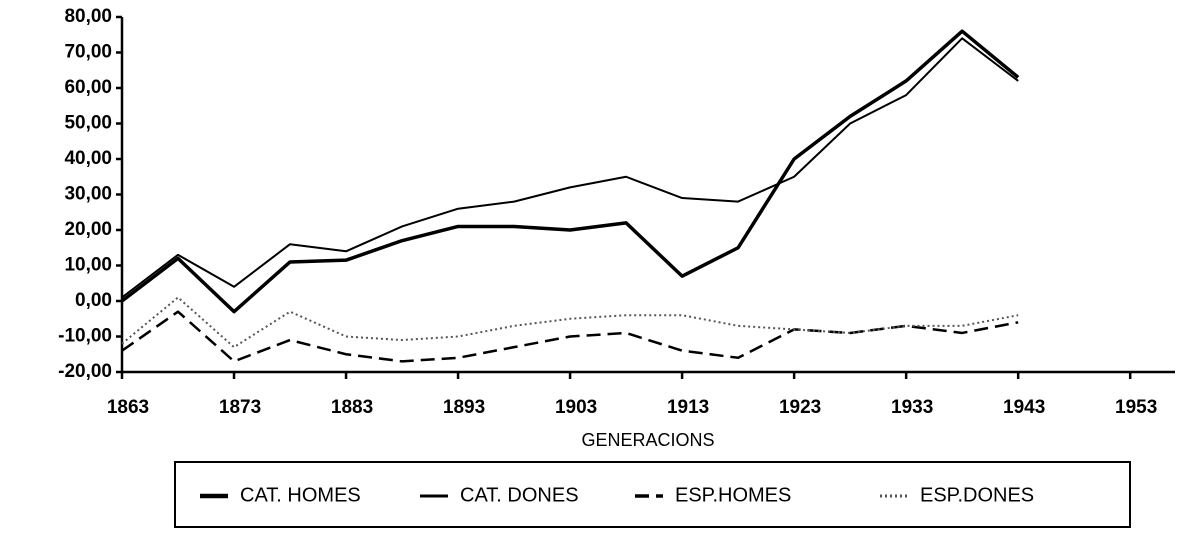 The width and height of the screenshot is (1190, 533). I want to click on x-tick-label: 1863, so click(128, 407).